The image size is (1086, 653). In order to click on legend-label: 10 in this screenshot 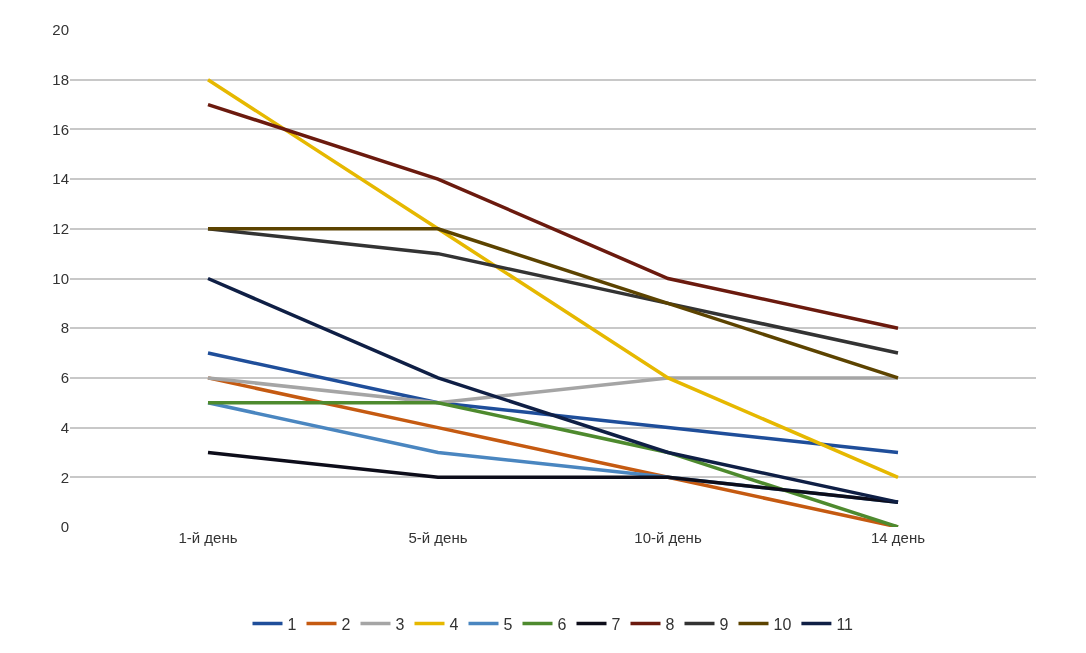, I will do `click(782, 624)`.